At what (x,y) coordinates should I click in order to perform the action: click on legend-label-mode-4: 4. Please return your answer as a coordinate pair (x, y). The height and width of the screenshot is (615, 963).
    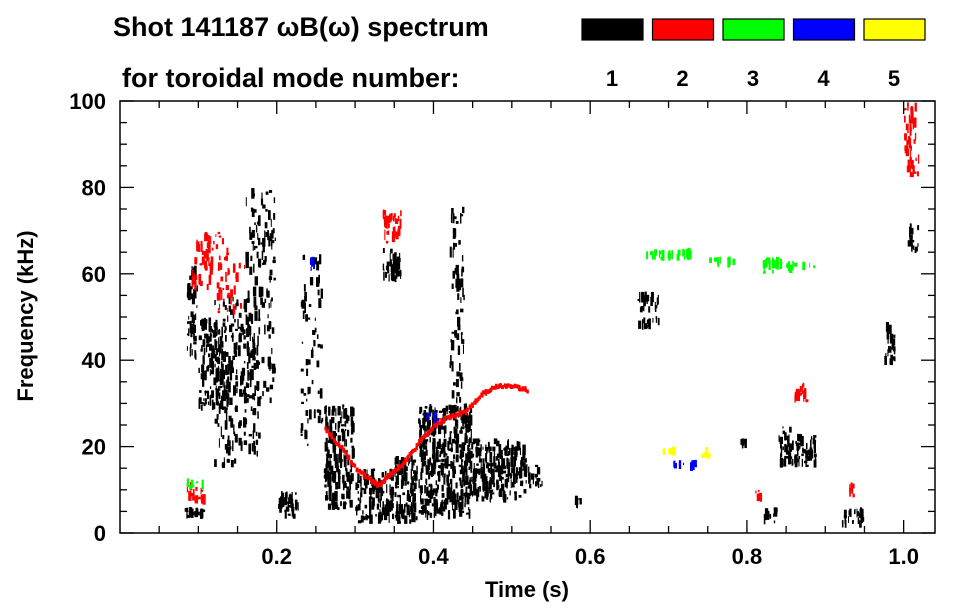
    Looking at the image, I should click on (823, 78).